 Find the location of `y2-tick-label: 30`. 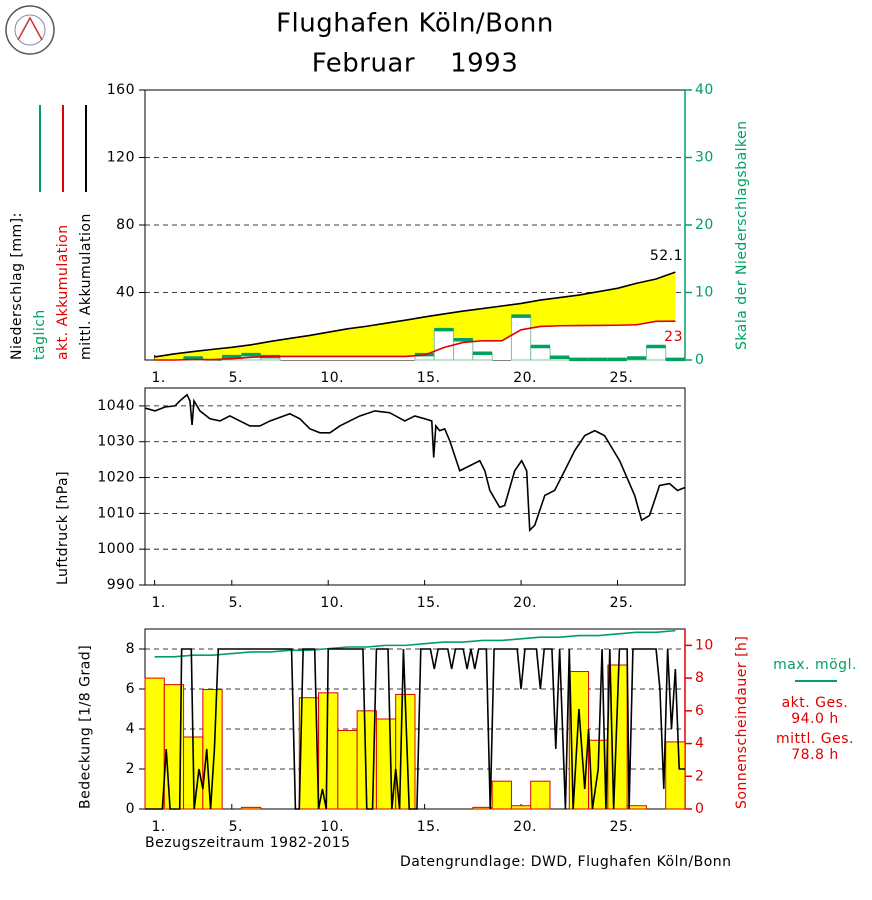

y2-tick-label: 30 is located at coordinates (704, 158).